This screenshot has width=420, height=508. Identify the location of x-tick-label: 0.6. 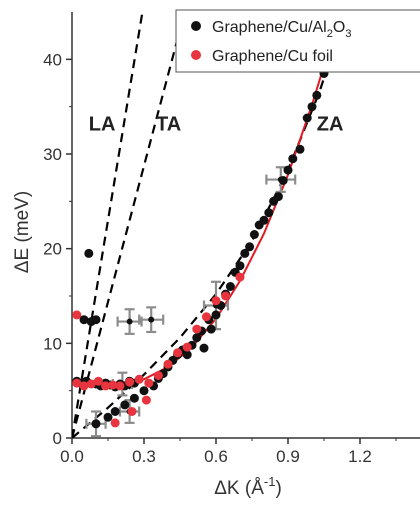
(216, 456).